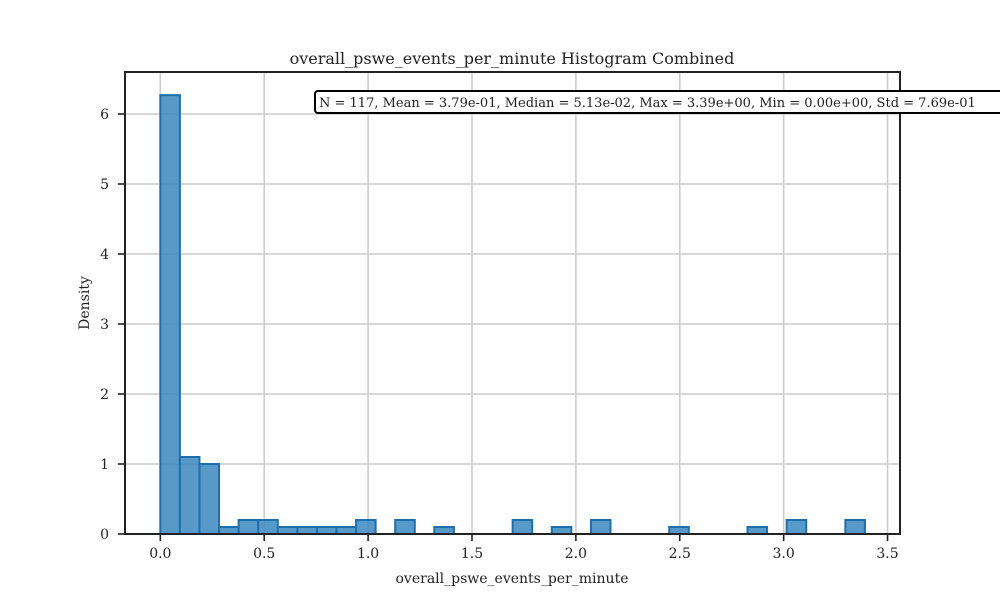 The width and height of the screenshot is (1000, 600). I want to click on x-tick-label: 2.0, so click(576, 554).